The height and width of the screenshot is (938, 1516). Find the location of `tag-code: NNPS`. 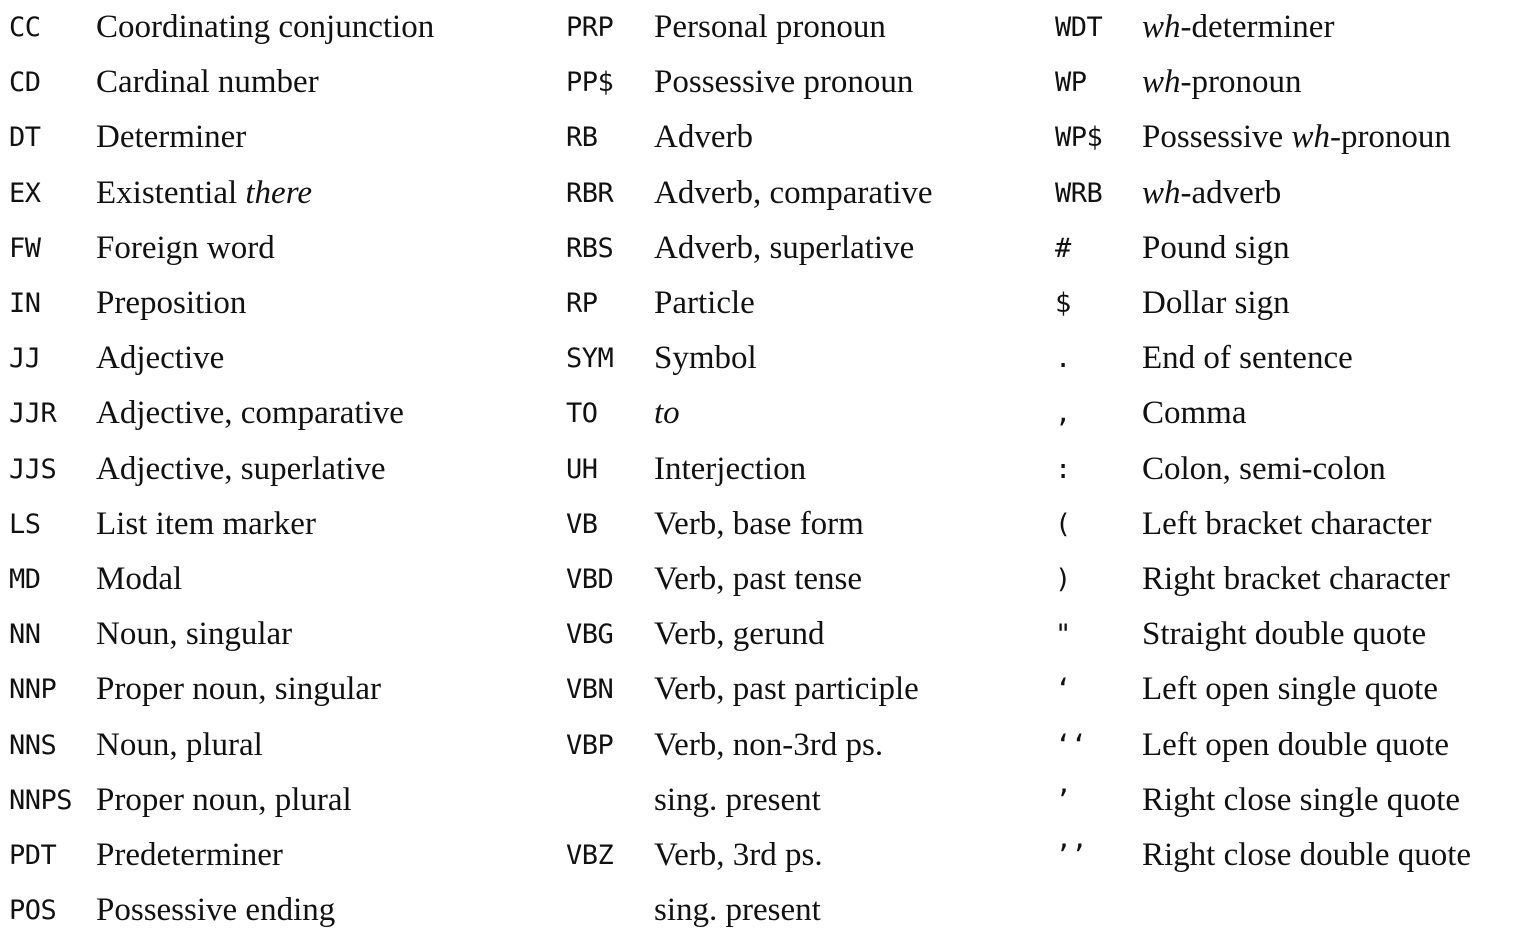

tag-code: NNPS is located at coordinates (41, 800).